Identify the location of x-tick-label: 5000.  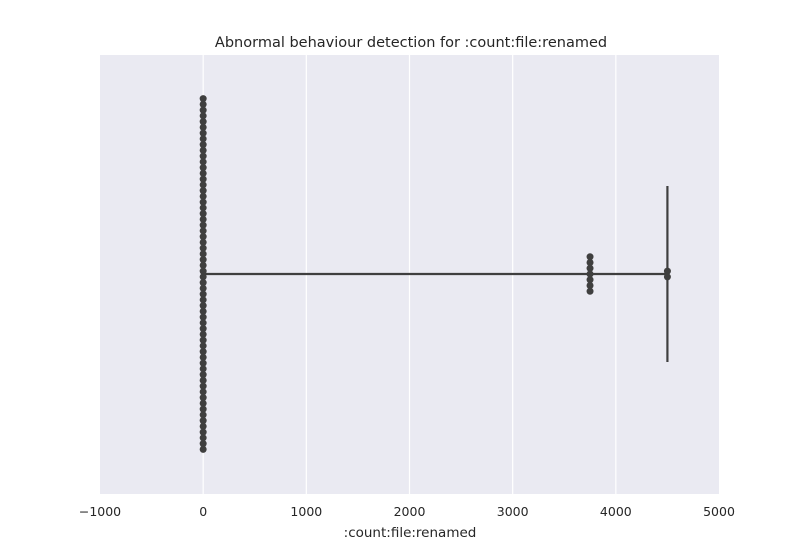
(719, 511).